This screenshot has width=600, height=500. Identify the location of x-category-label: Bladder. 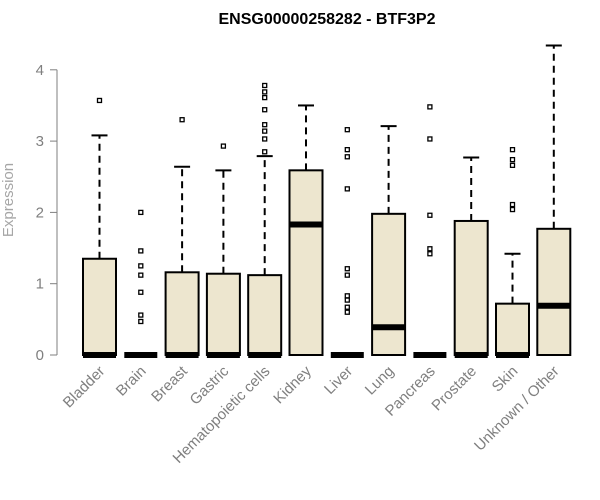
(84, 387).